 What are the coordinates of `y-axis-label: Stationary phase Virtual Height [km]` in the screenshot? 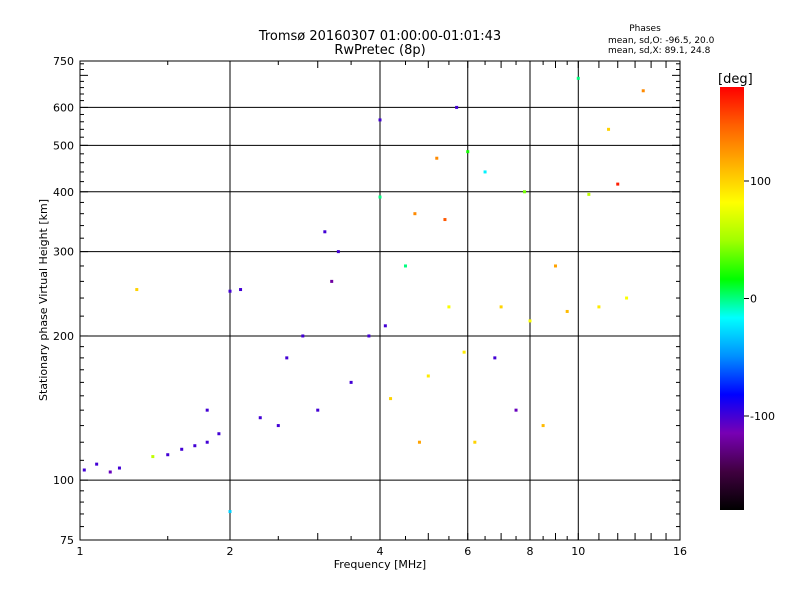 It's located at (43, 300).